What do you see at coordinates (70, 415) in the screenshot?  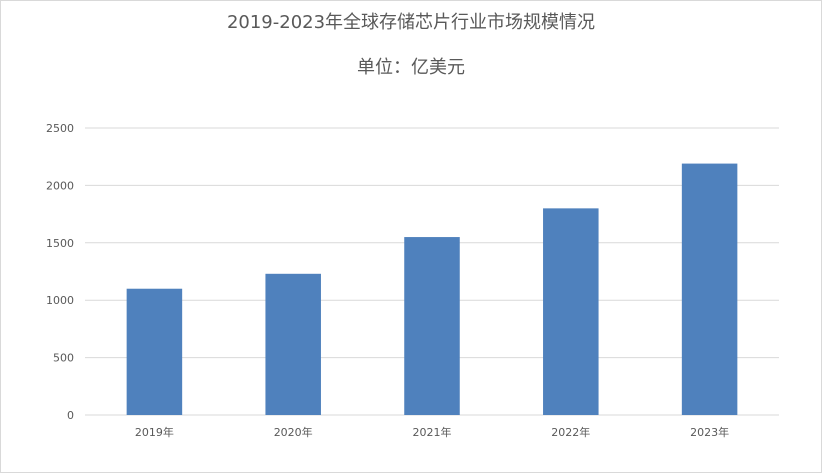 I see `y-tick-label: 0` at bounding box center [70, 415].